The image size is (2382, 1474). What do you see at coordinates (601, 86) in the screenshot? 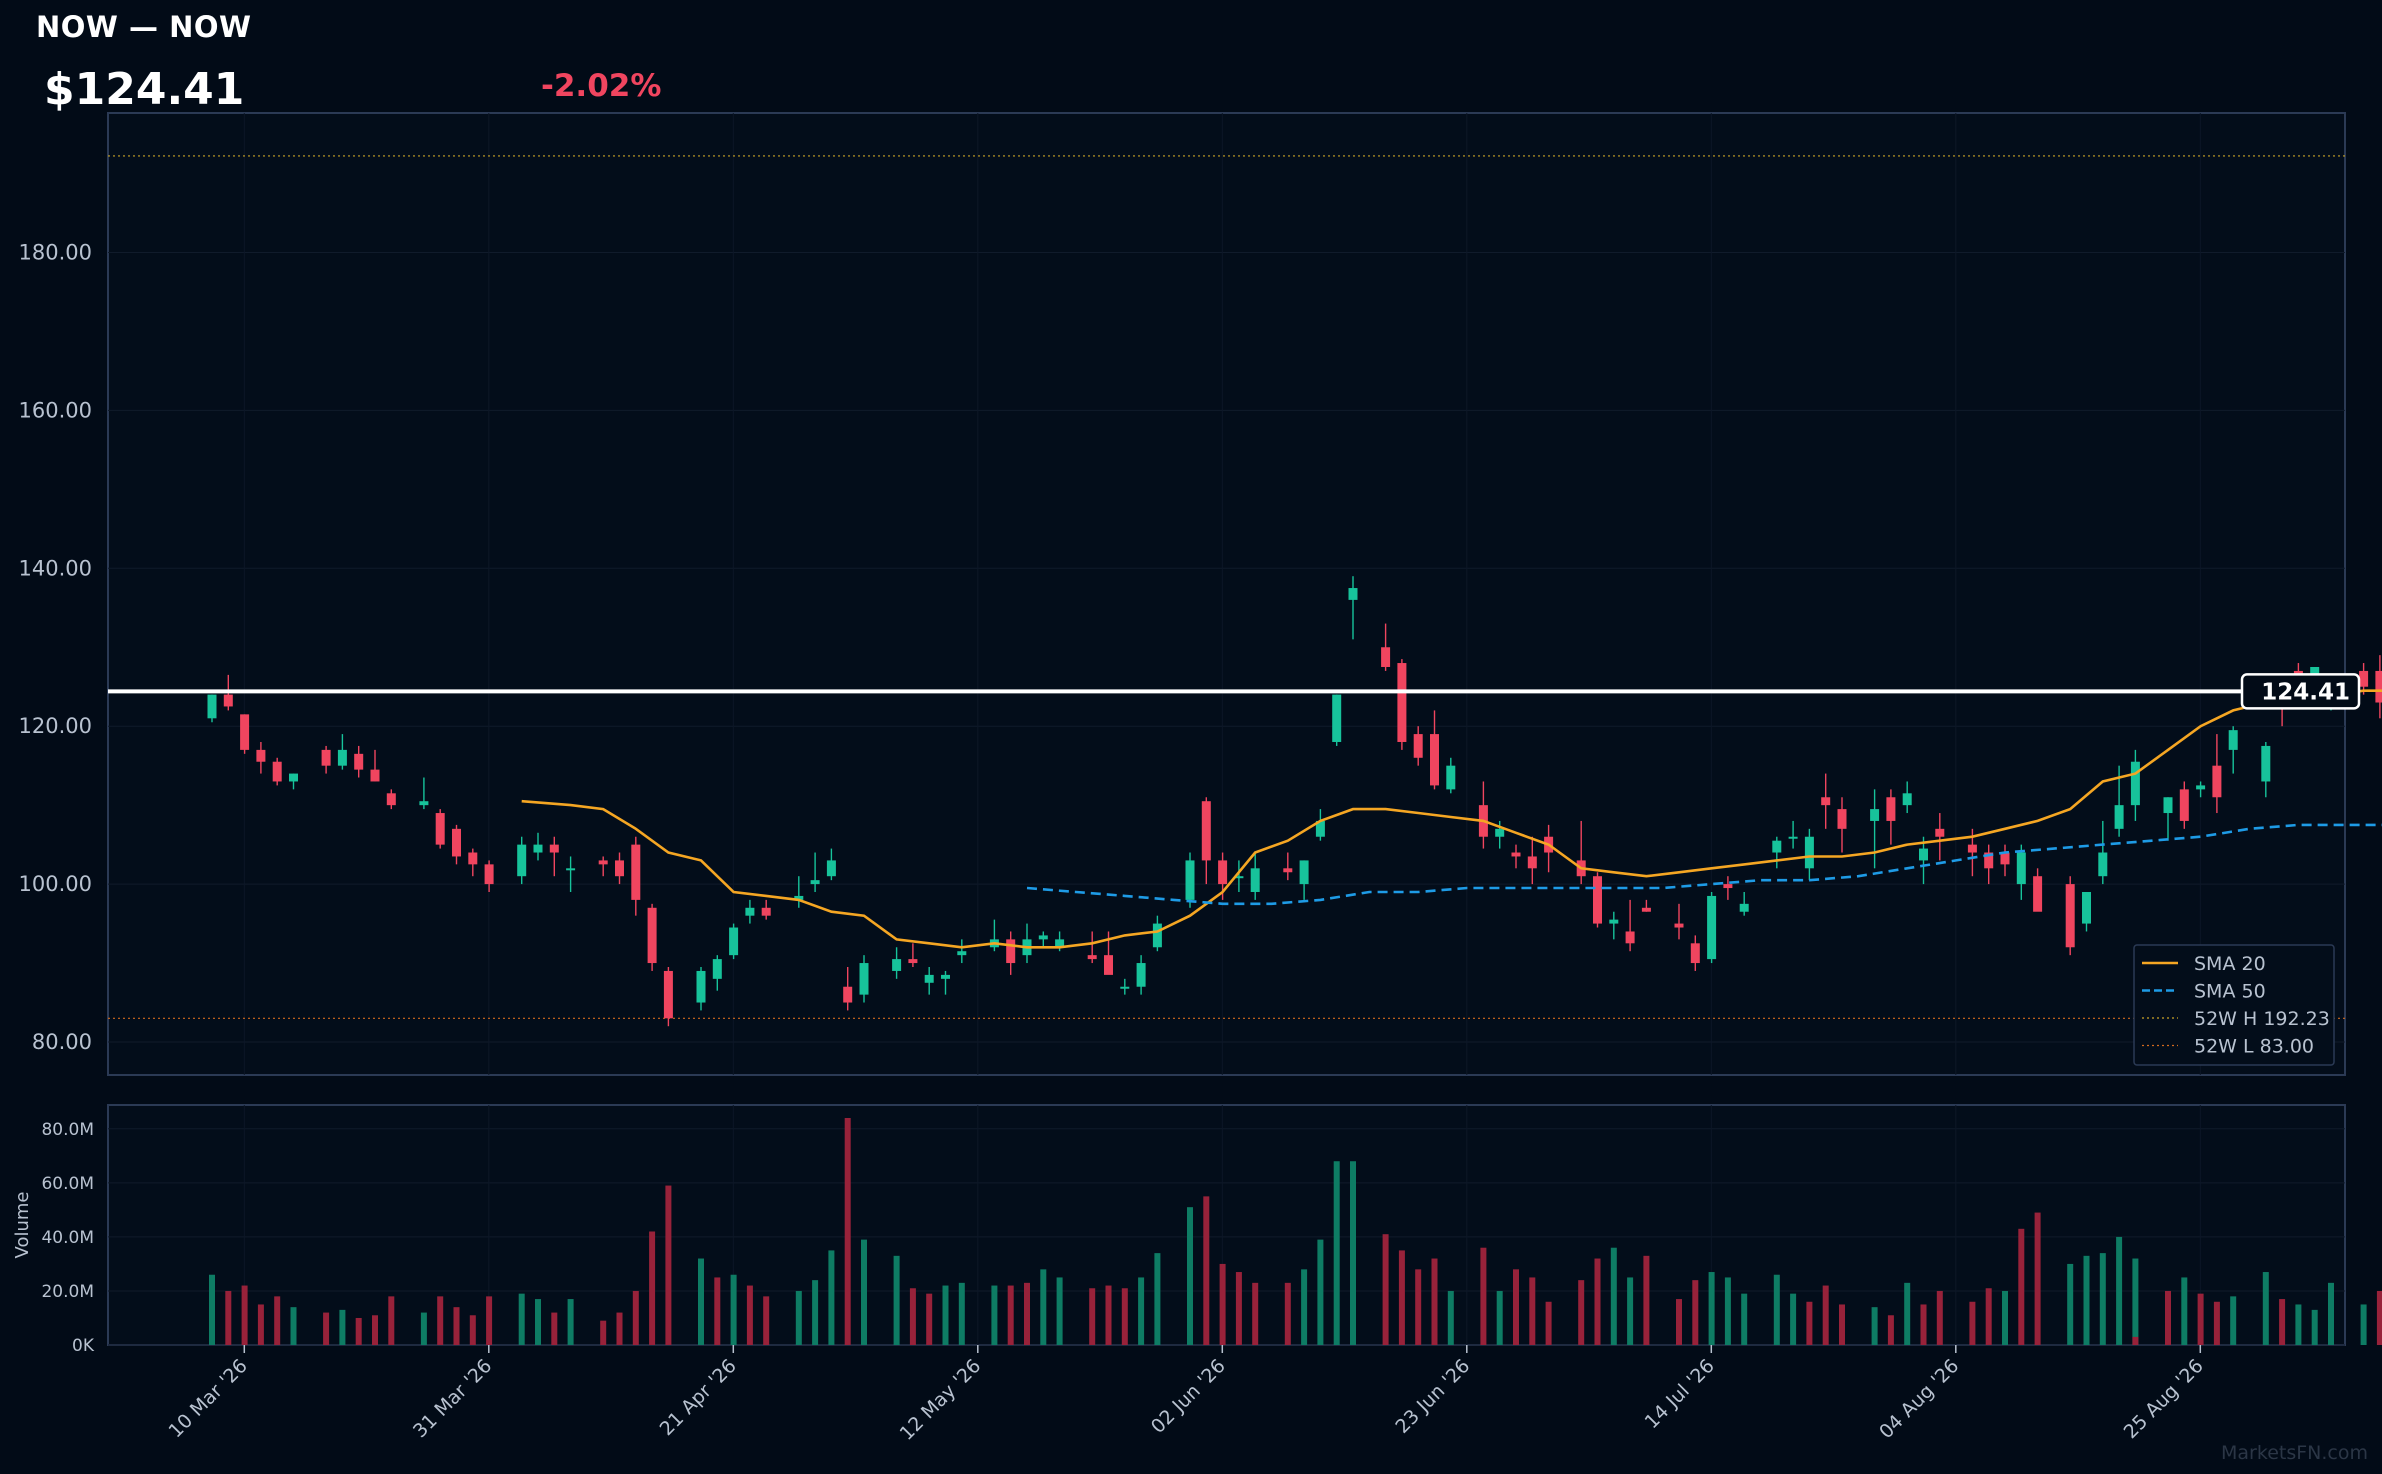
I see `price-change: -2.02%` at bounding box center [601, 86].